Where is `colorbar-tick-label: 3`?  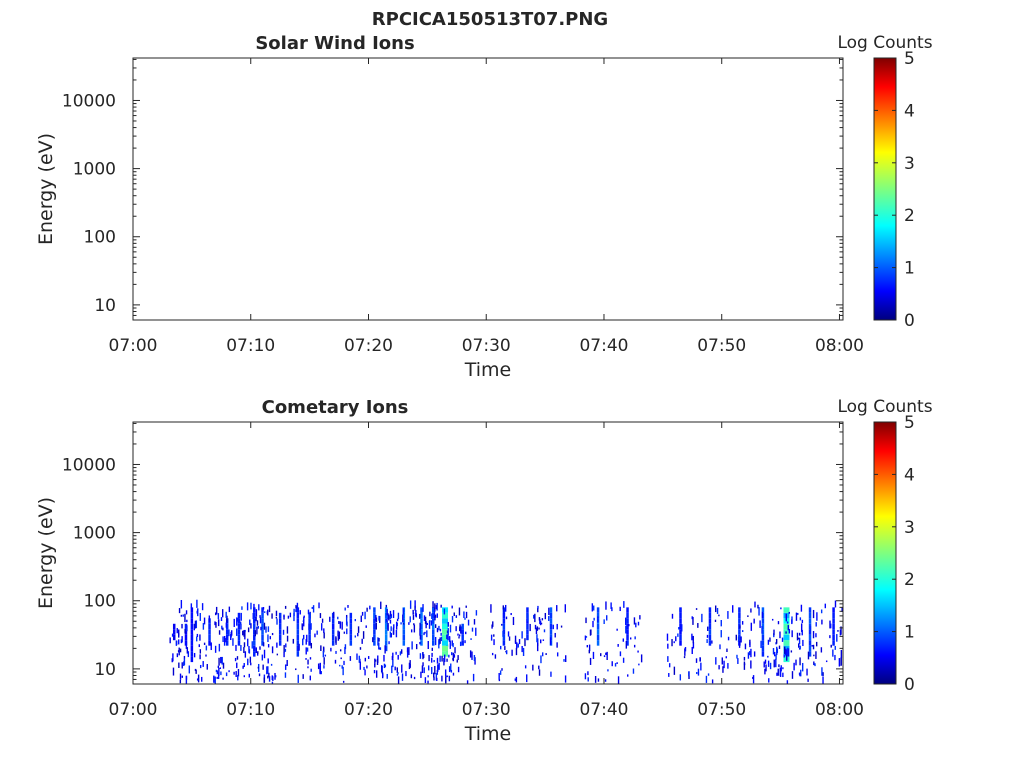 colorbar-tick-label: 3 is located at coordinates (909, 528).